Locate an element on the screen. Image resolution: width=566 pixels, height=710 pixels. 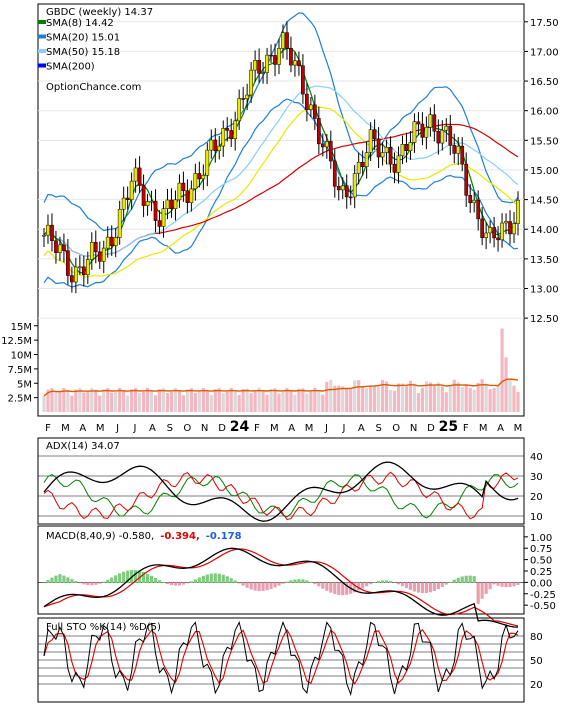
volume-tick-label: 15M is located at coordinates (21, 327).